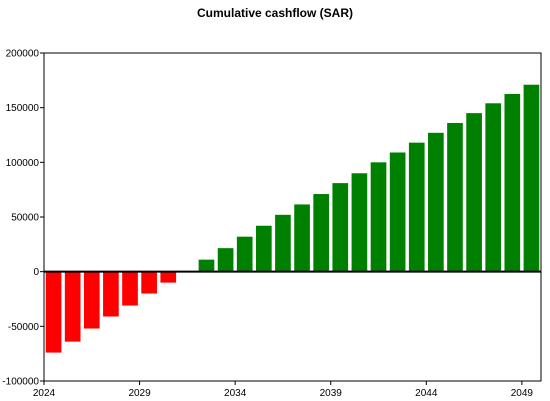 The height and width of the screenshot is (401, 550). What do you see at coordinates (275, 13) in the screenshot?
I see `chart-title: Cumulative cashflow (SAR)` at bounding box center [275, 13].